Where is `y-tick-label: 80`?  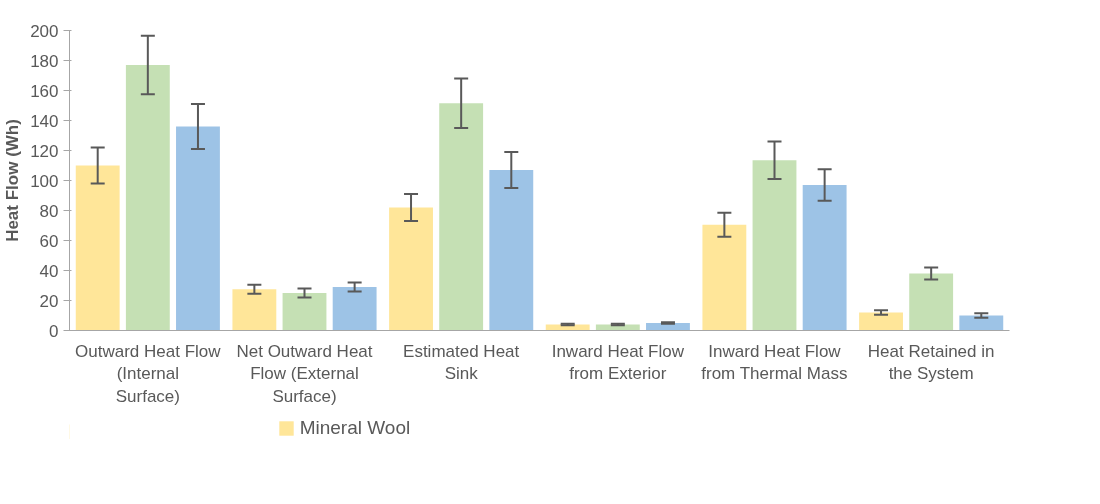 y-tick-label: 80 is located at coordinates (49, 211).